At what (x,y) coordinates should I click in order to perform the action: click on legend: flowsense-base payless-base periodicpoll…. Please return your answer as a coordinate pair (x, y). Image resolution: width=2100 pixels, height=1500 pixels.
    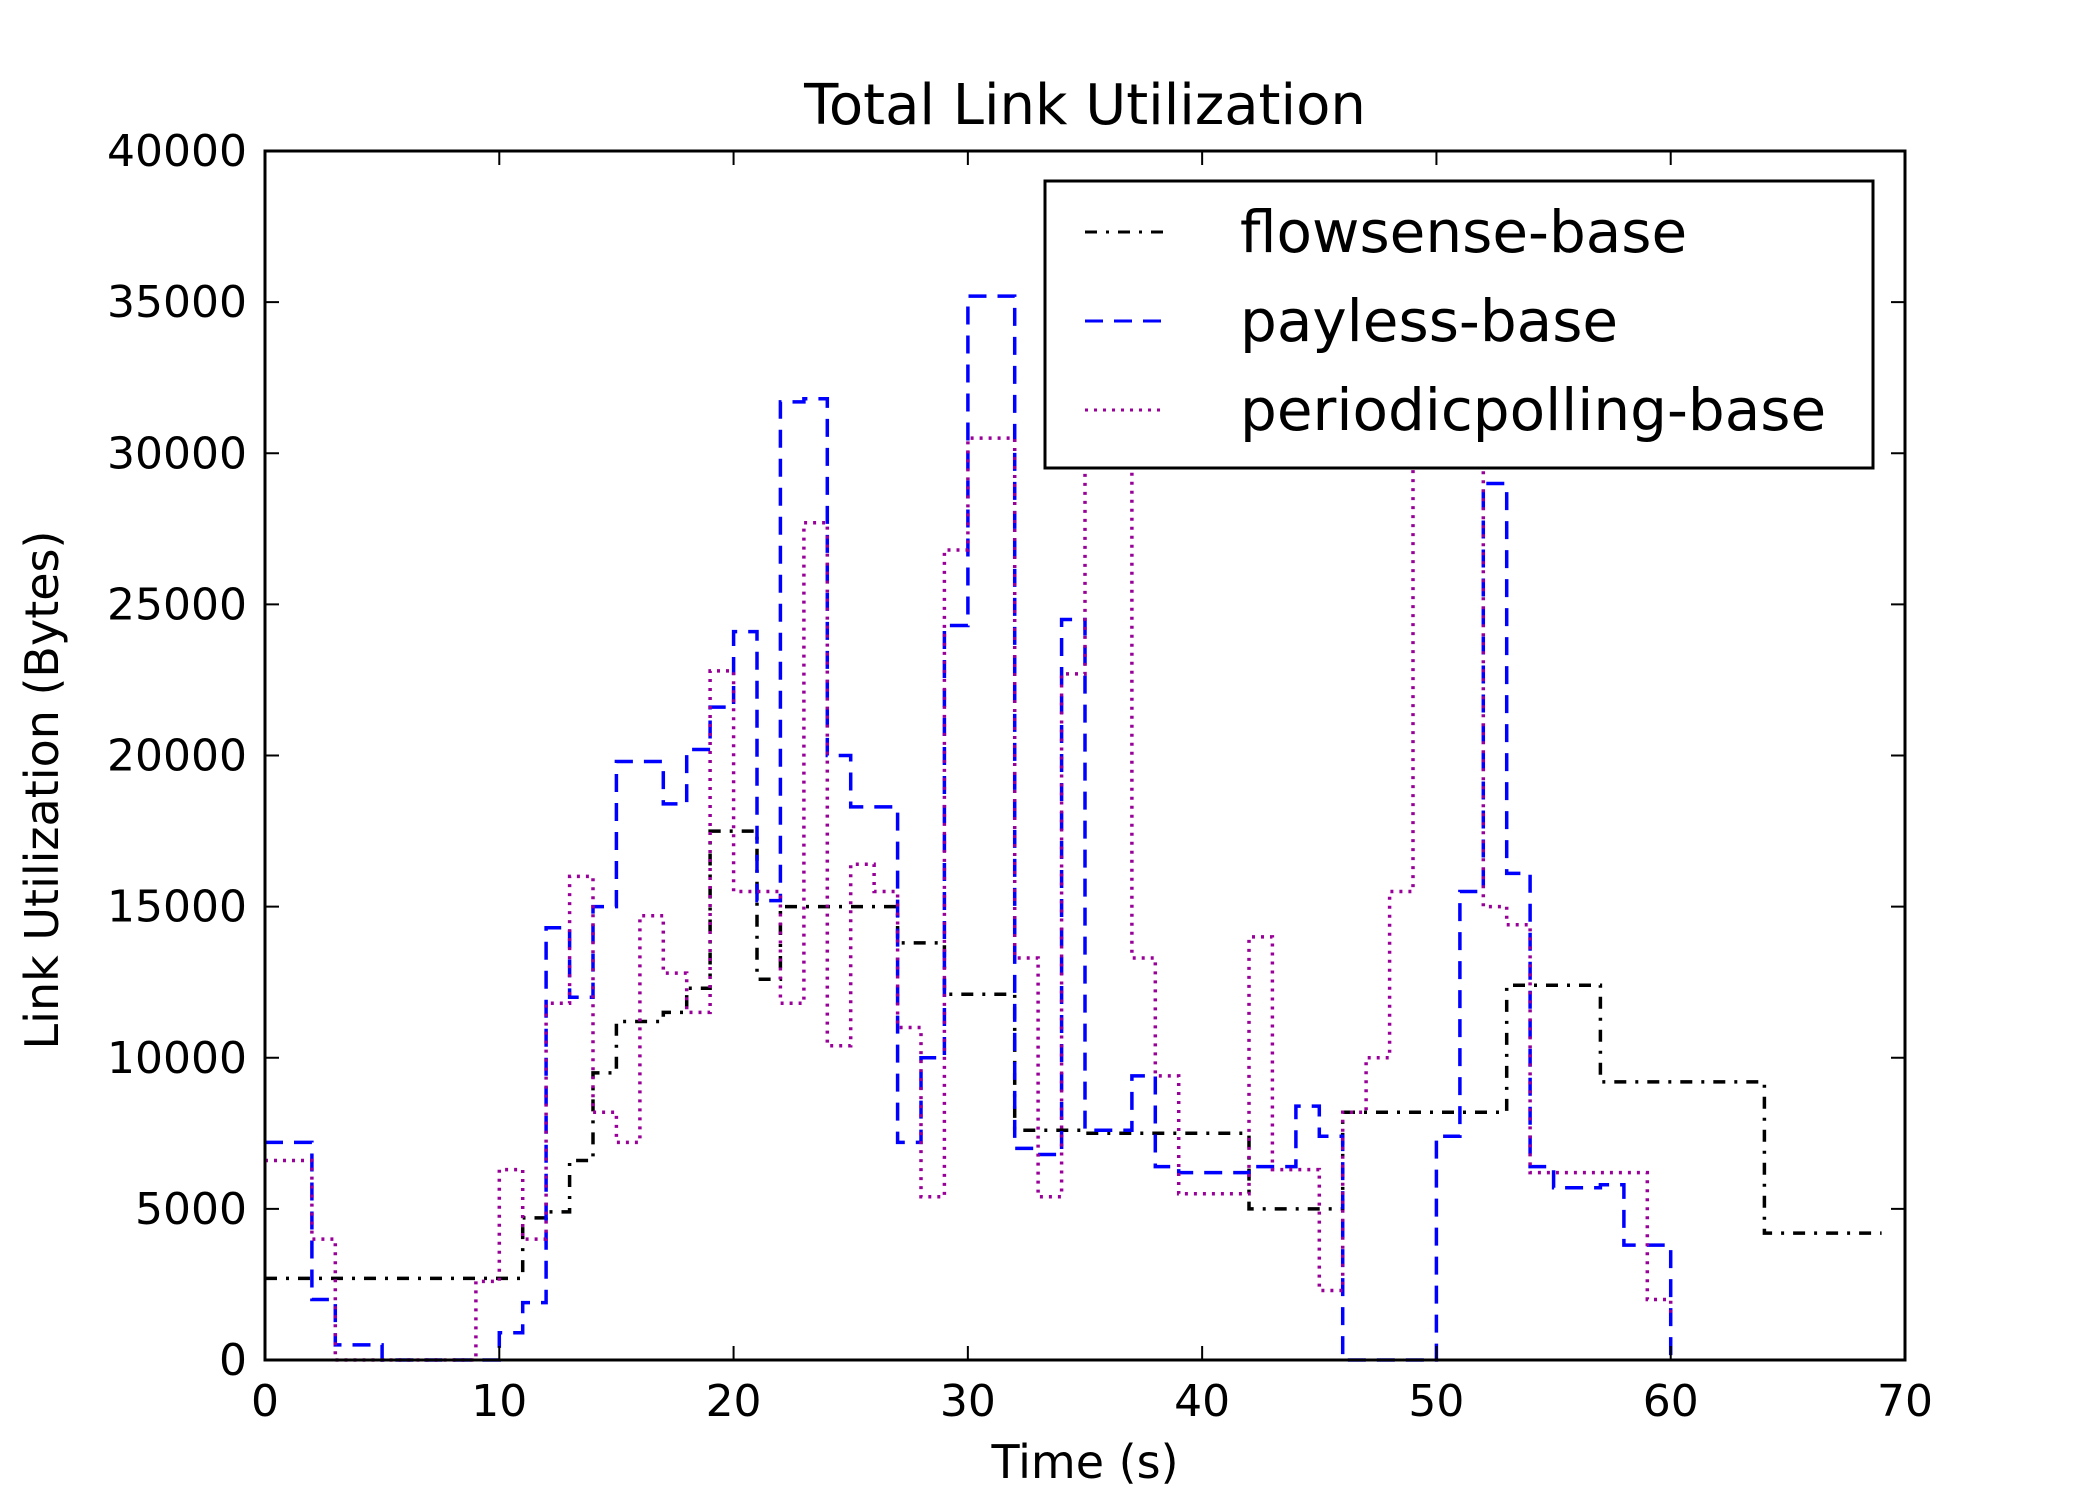
    Looking at the image, I should click on (1459, 324).